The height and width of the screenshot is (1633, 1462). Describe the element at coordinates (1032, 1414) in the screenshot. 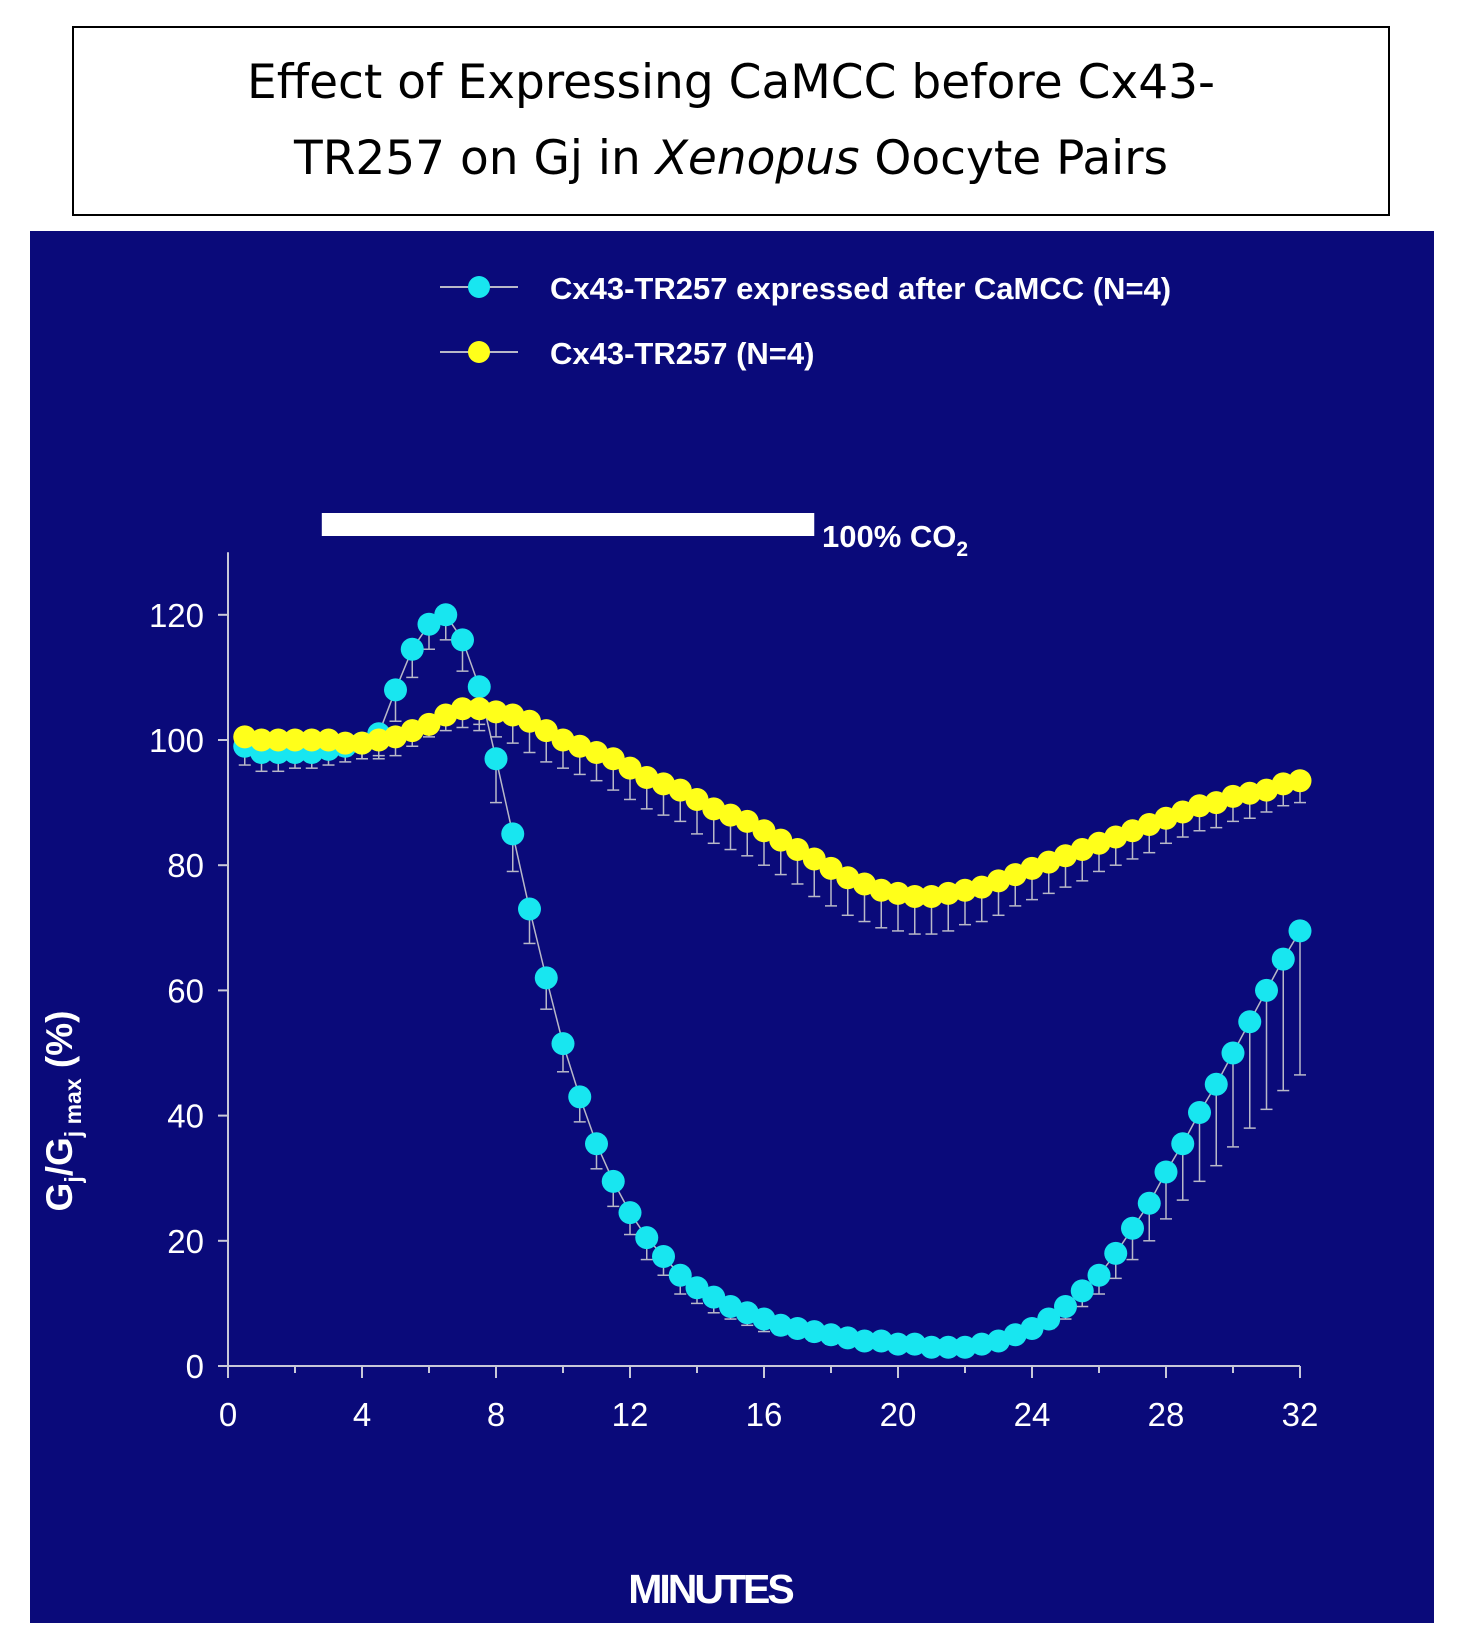

I see `x-tick-label: 24` at that location.